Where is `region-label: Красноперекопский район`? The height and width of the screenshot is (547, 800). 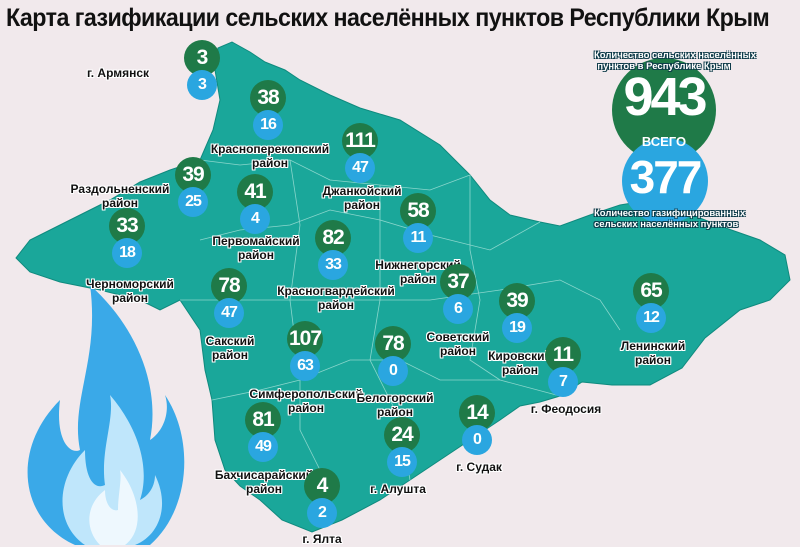 region-label: Красноперекопский район is located at coordinates (270, 156).